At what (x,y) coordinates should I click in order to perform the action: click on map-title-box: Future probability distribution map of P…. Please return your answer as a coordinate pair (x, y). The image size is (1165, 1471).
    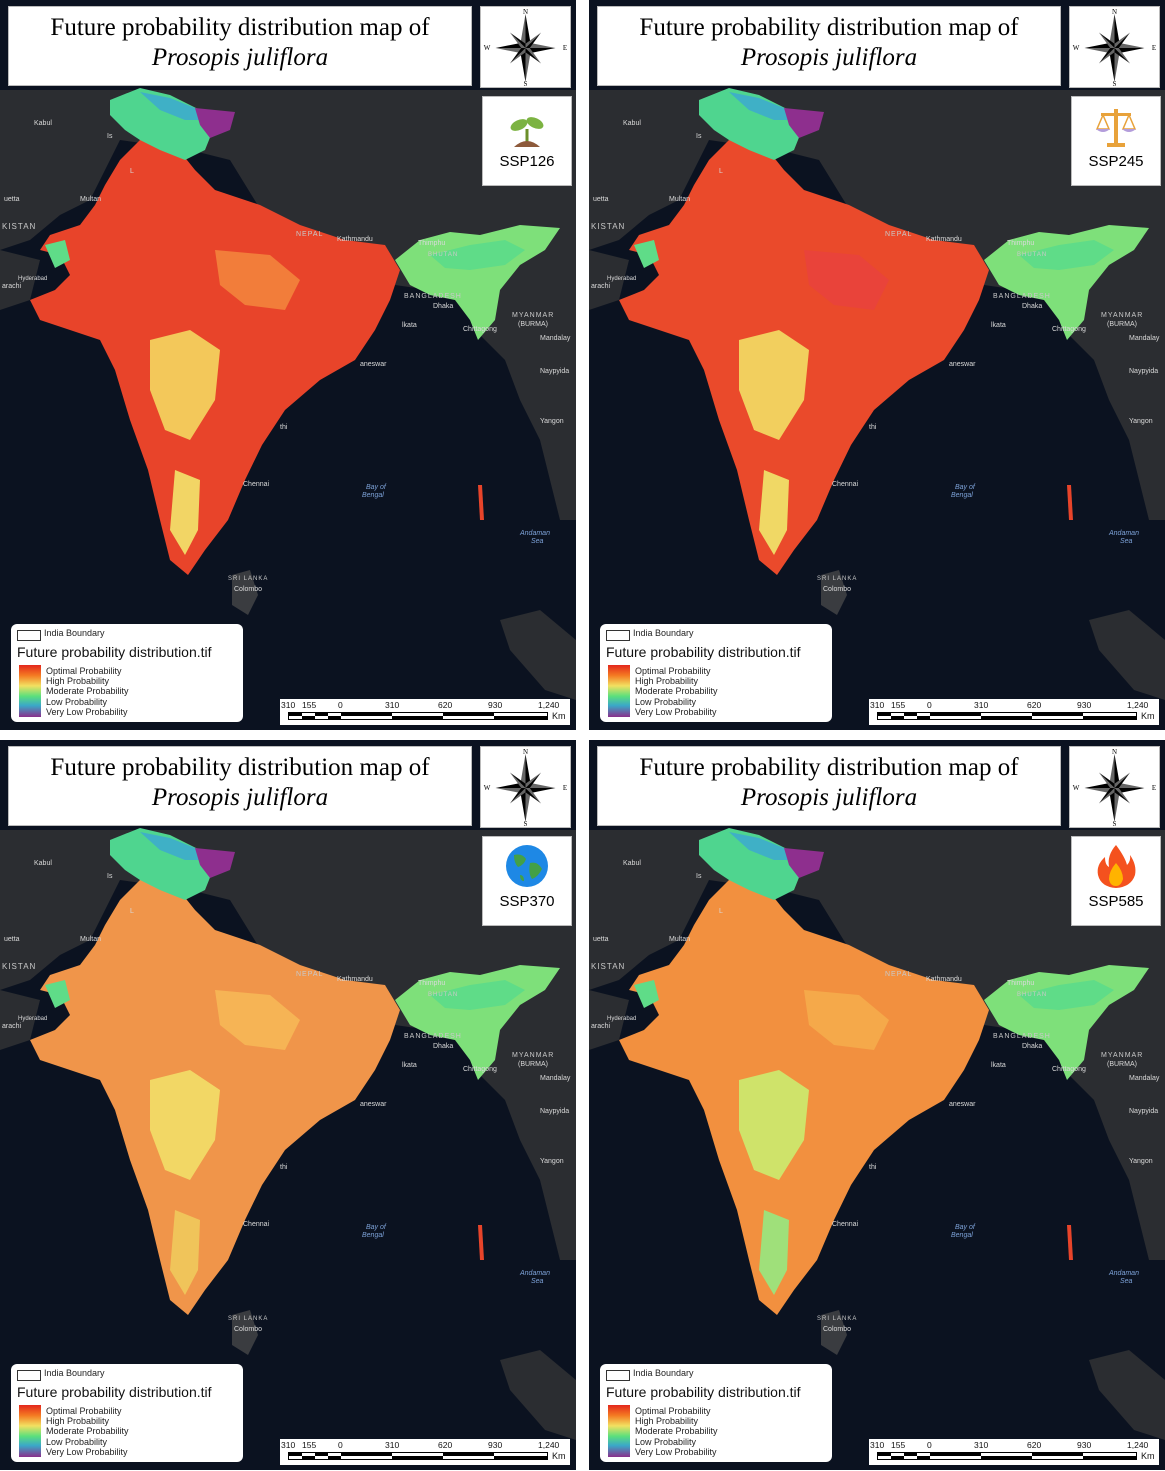
    Looking at the image, I should click on (829, 786).